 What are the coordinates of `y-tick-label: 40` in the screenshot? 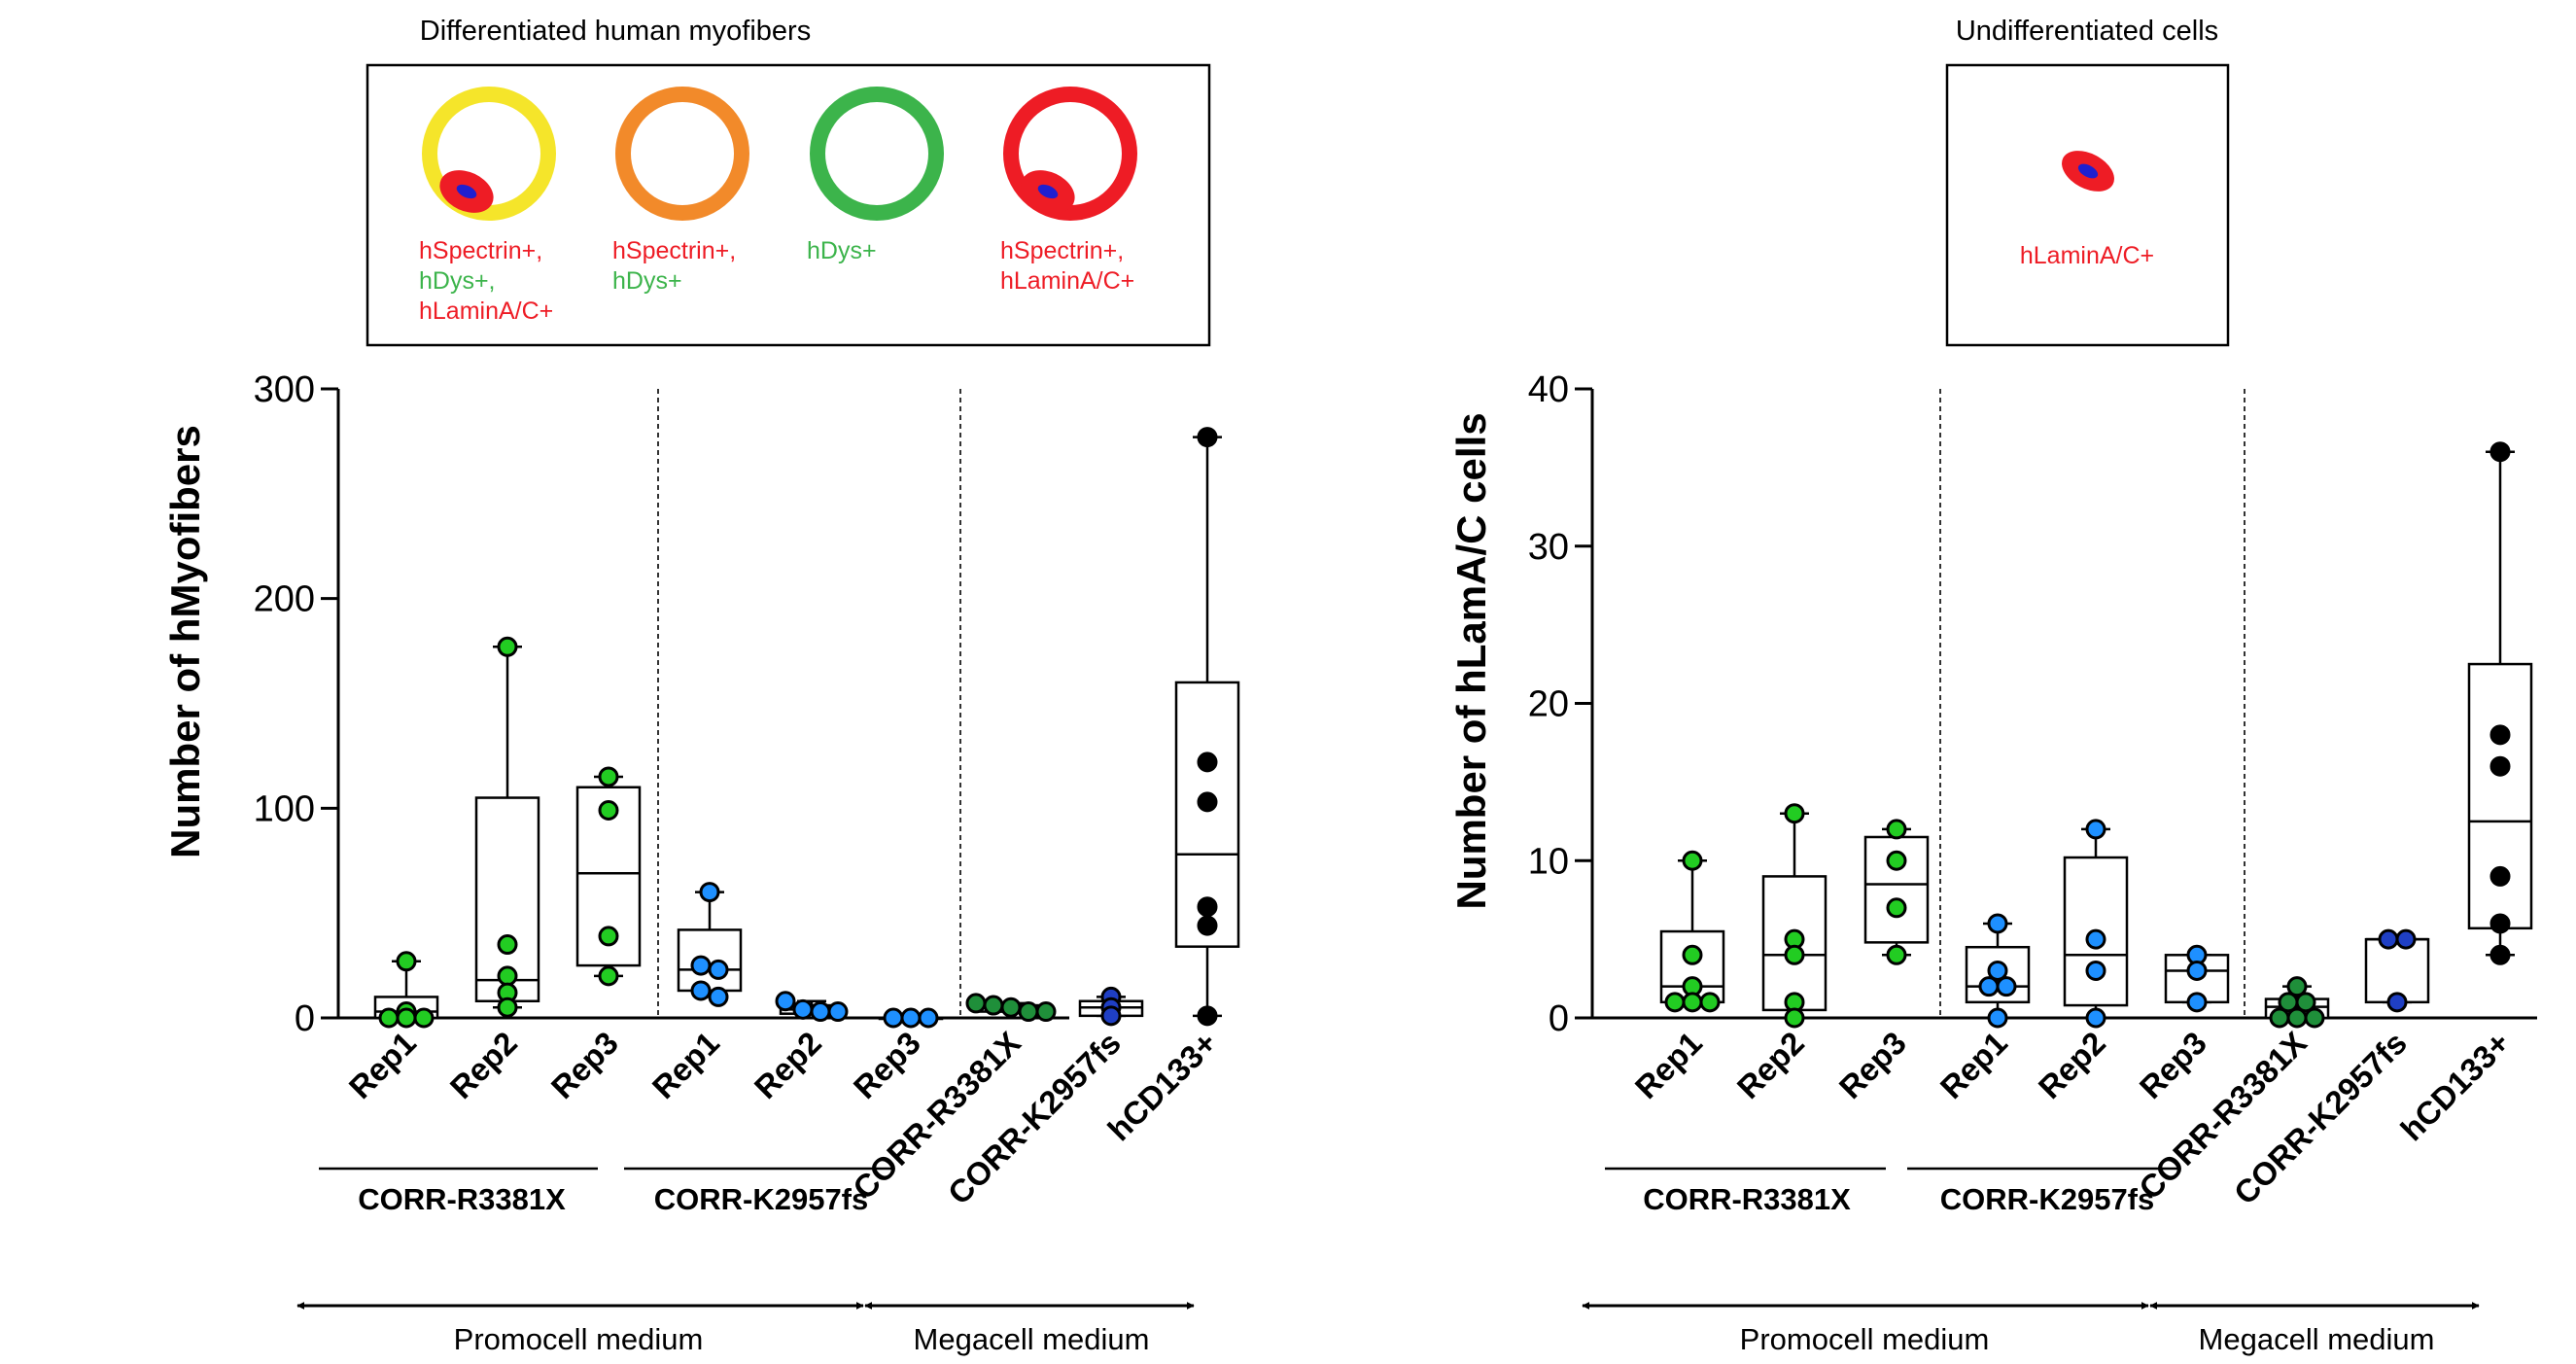 It's located at (1548, 389).